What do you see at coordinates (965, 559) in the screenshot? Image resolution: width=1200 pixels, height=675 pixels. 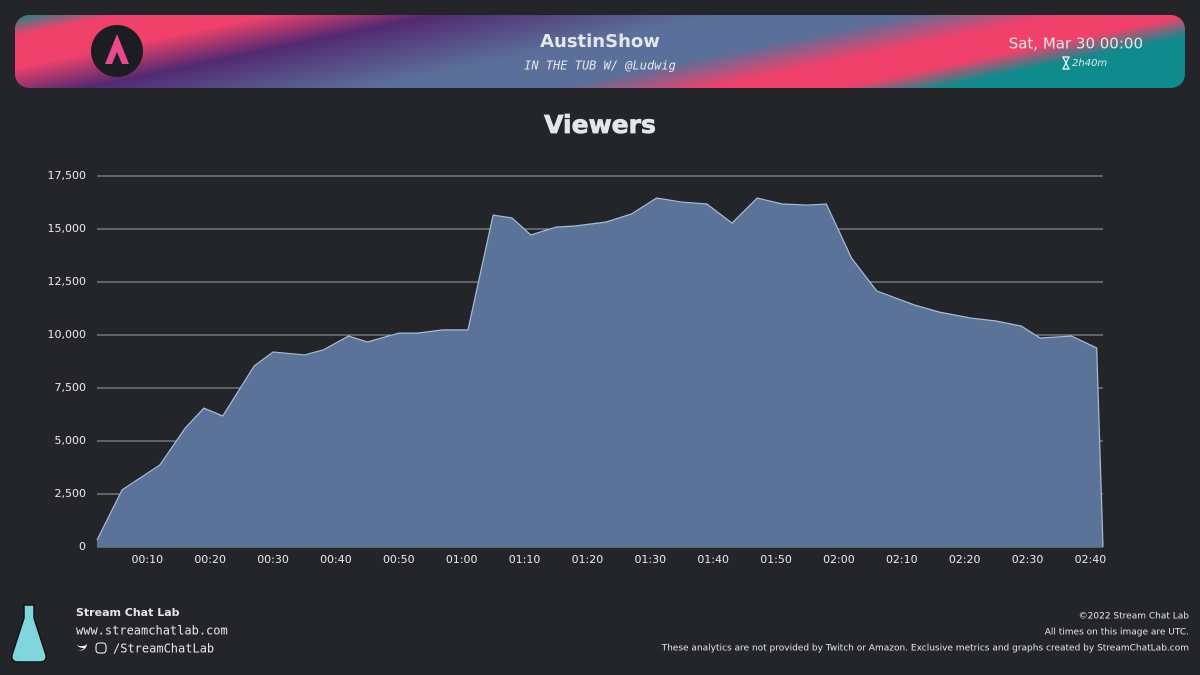 I see `x-tick-label: 02:20` at bounding box center [965, 559].